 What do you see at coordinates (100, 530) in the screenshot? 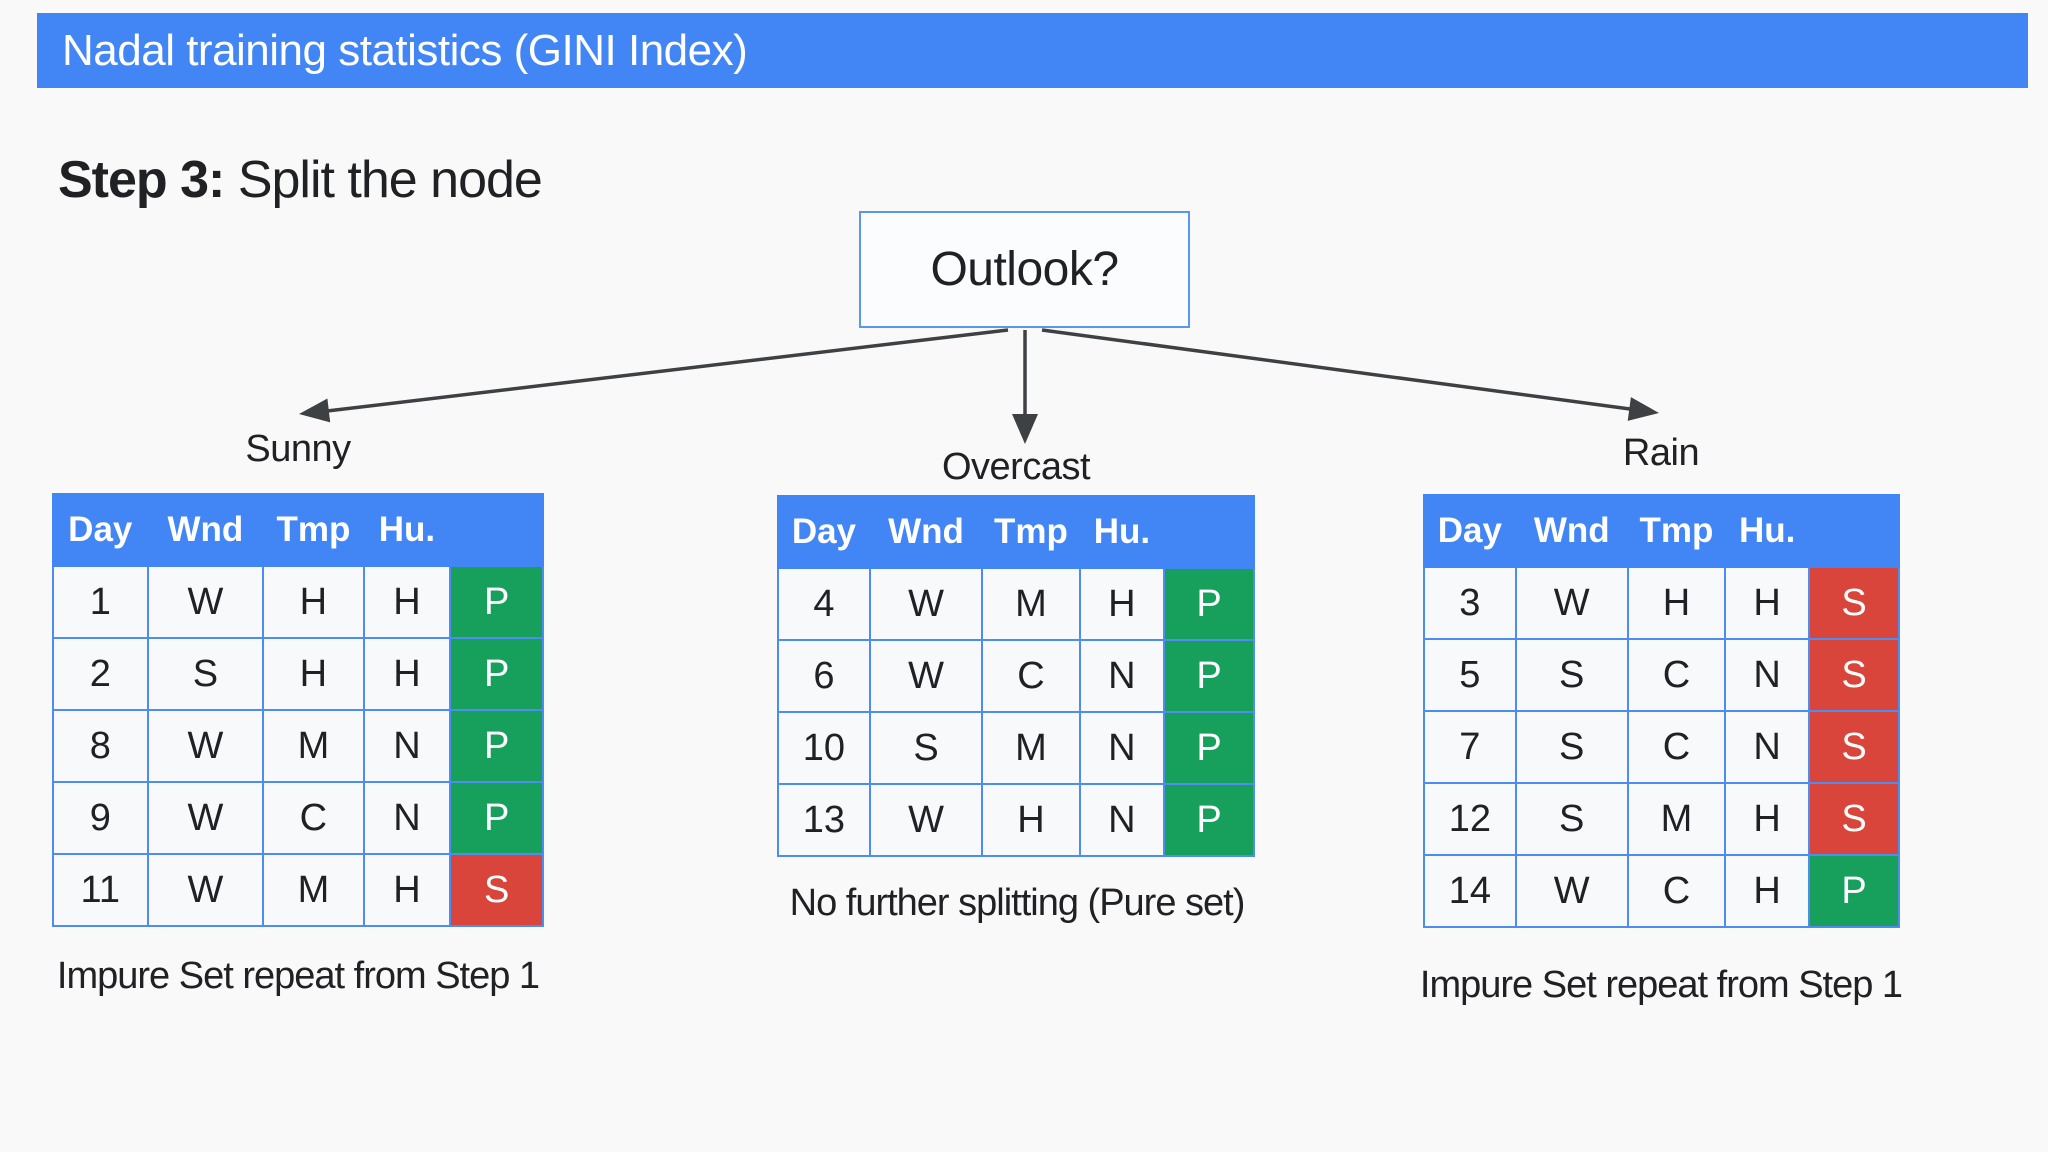
I see `column-header: Day` at bounding box center [100, 530].